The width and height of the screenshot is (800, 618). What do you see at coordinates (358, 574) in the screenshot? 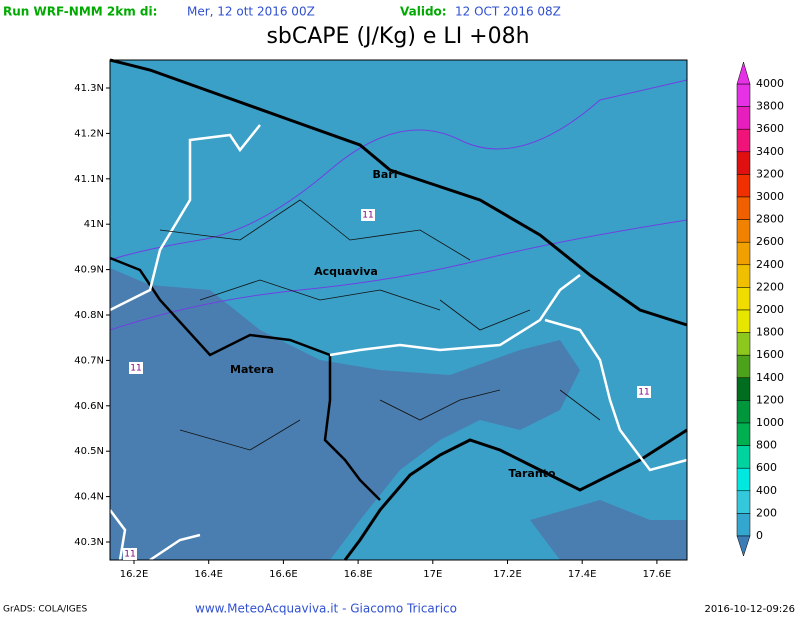
I see `lon-label: 16.8E` at bounding box center [358, 574].